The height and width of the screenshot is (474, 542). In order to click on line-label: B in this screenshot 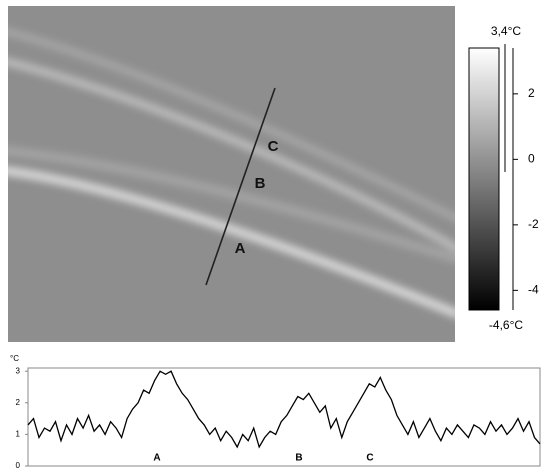, I will do `click(260, 183)`.